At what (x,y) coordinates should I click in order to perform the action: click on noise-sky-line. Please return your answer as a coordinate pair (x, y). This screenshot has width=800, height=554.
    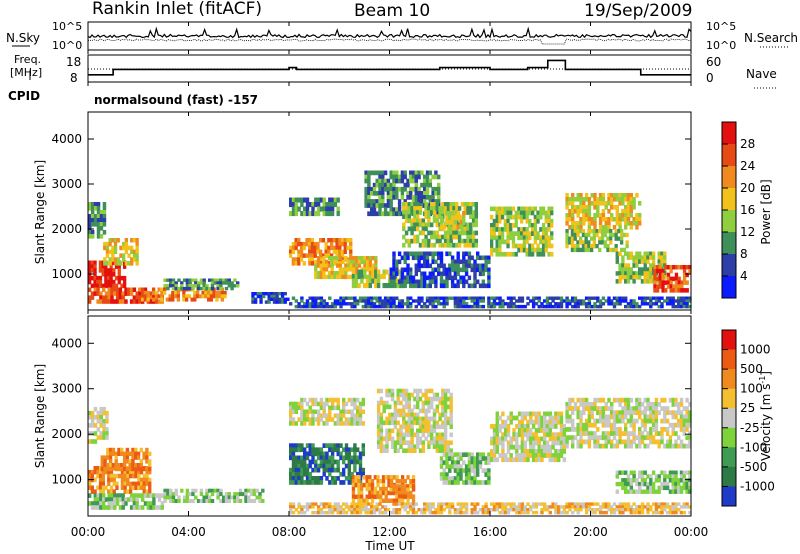
    Looking at the image, I should click on (389, 32).